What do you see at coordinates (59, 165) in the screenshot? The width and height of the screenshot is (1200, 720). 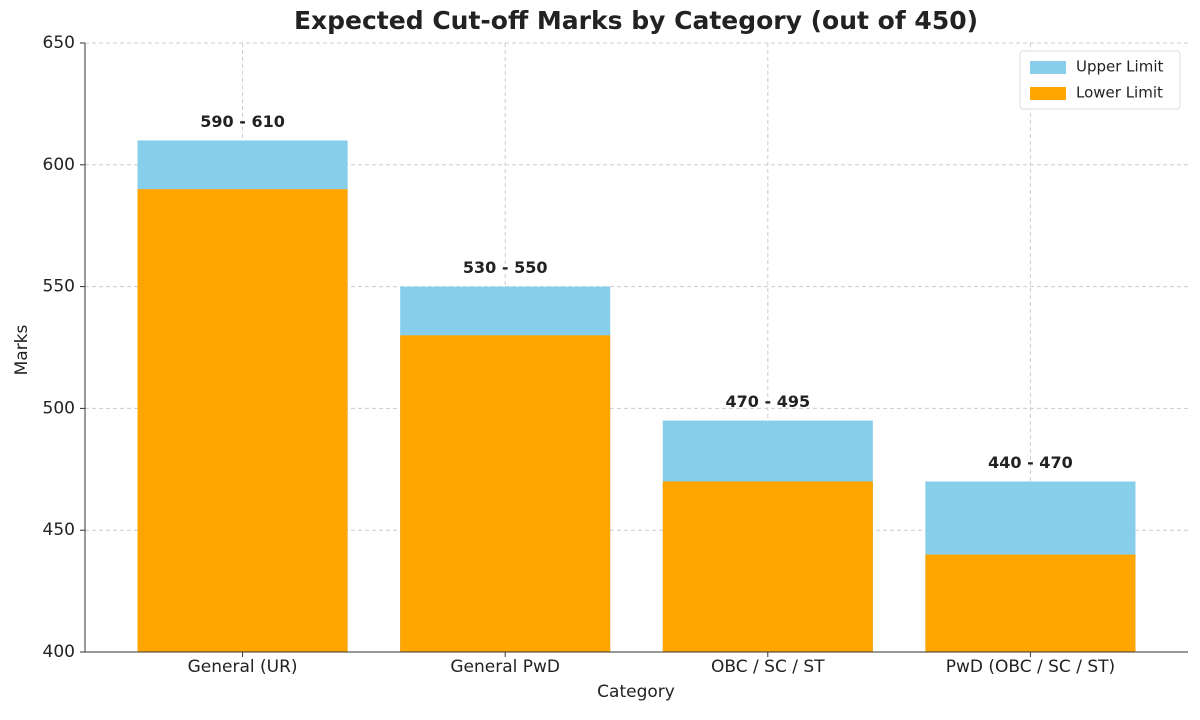 I see `y-tick-label: 600` at bounding box center [59, 165].